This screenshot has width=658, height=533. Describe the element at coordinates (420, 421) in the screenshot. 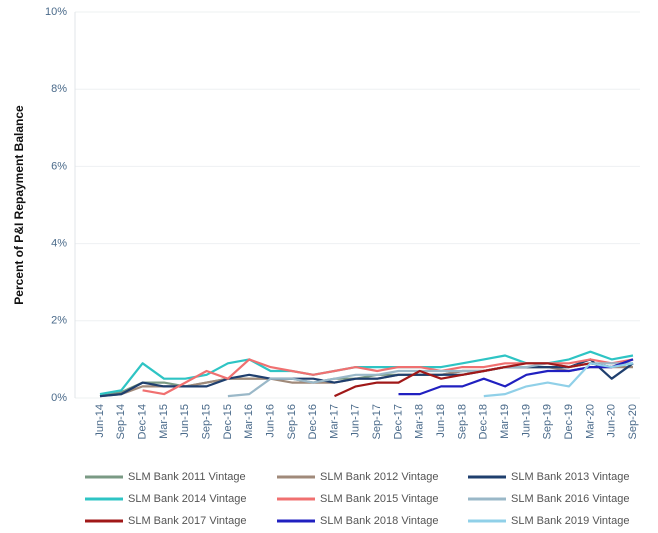

I see `x-tick-label: Mar-18` at that location.